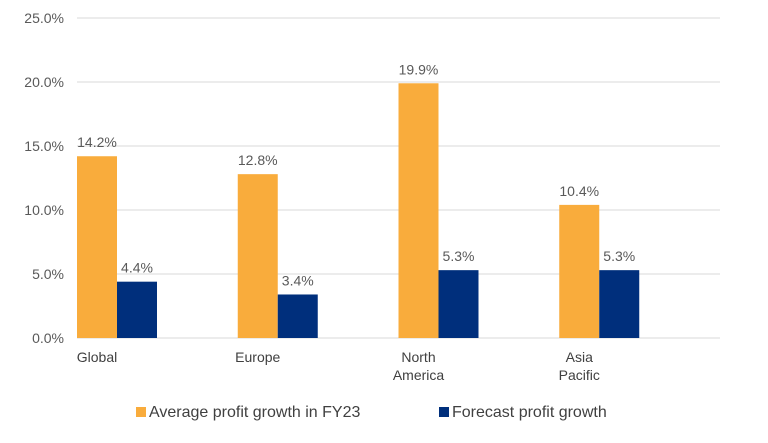 The image size is (768, 443). Describe the element at coordinates (297, 316) in the screenshot. I see `bar-forecast-profit-growth-europe` at that location.